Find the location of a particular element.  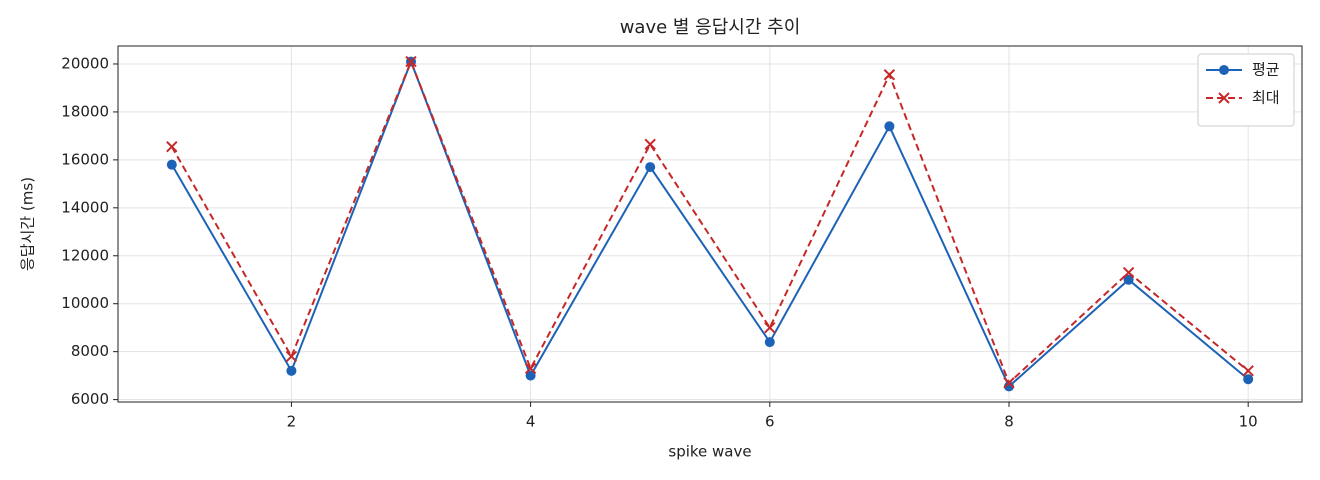

y-tick-label: 14000 is located at coordinates (85, 207).